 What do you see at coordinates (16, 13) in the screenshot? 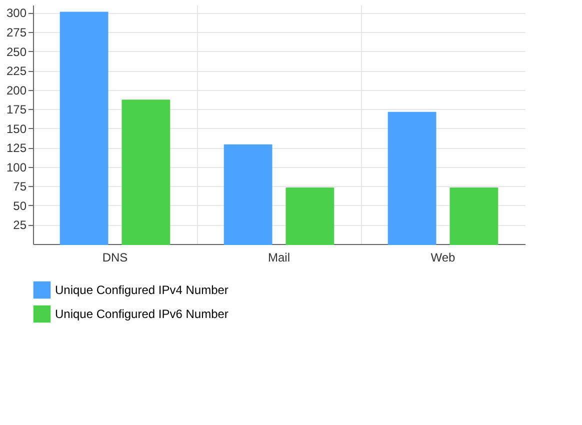
I see `y-tick-label: 300` at bounding box center [16, 13].